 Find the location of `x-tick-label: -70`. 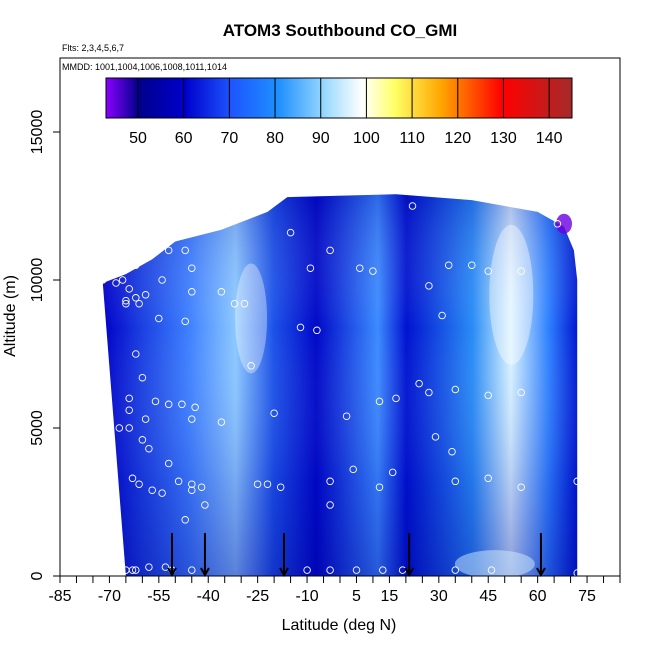

x-tick-label: -70 is located at coordinates (109, 596).